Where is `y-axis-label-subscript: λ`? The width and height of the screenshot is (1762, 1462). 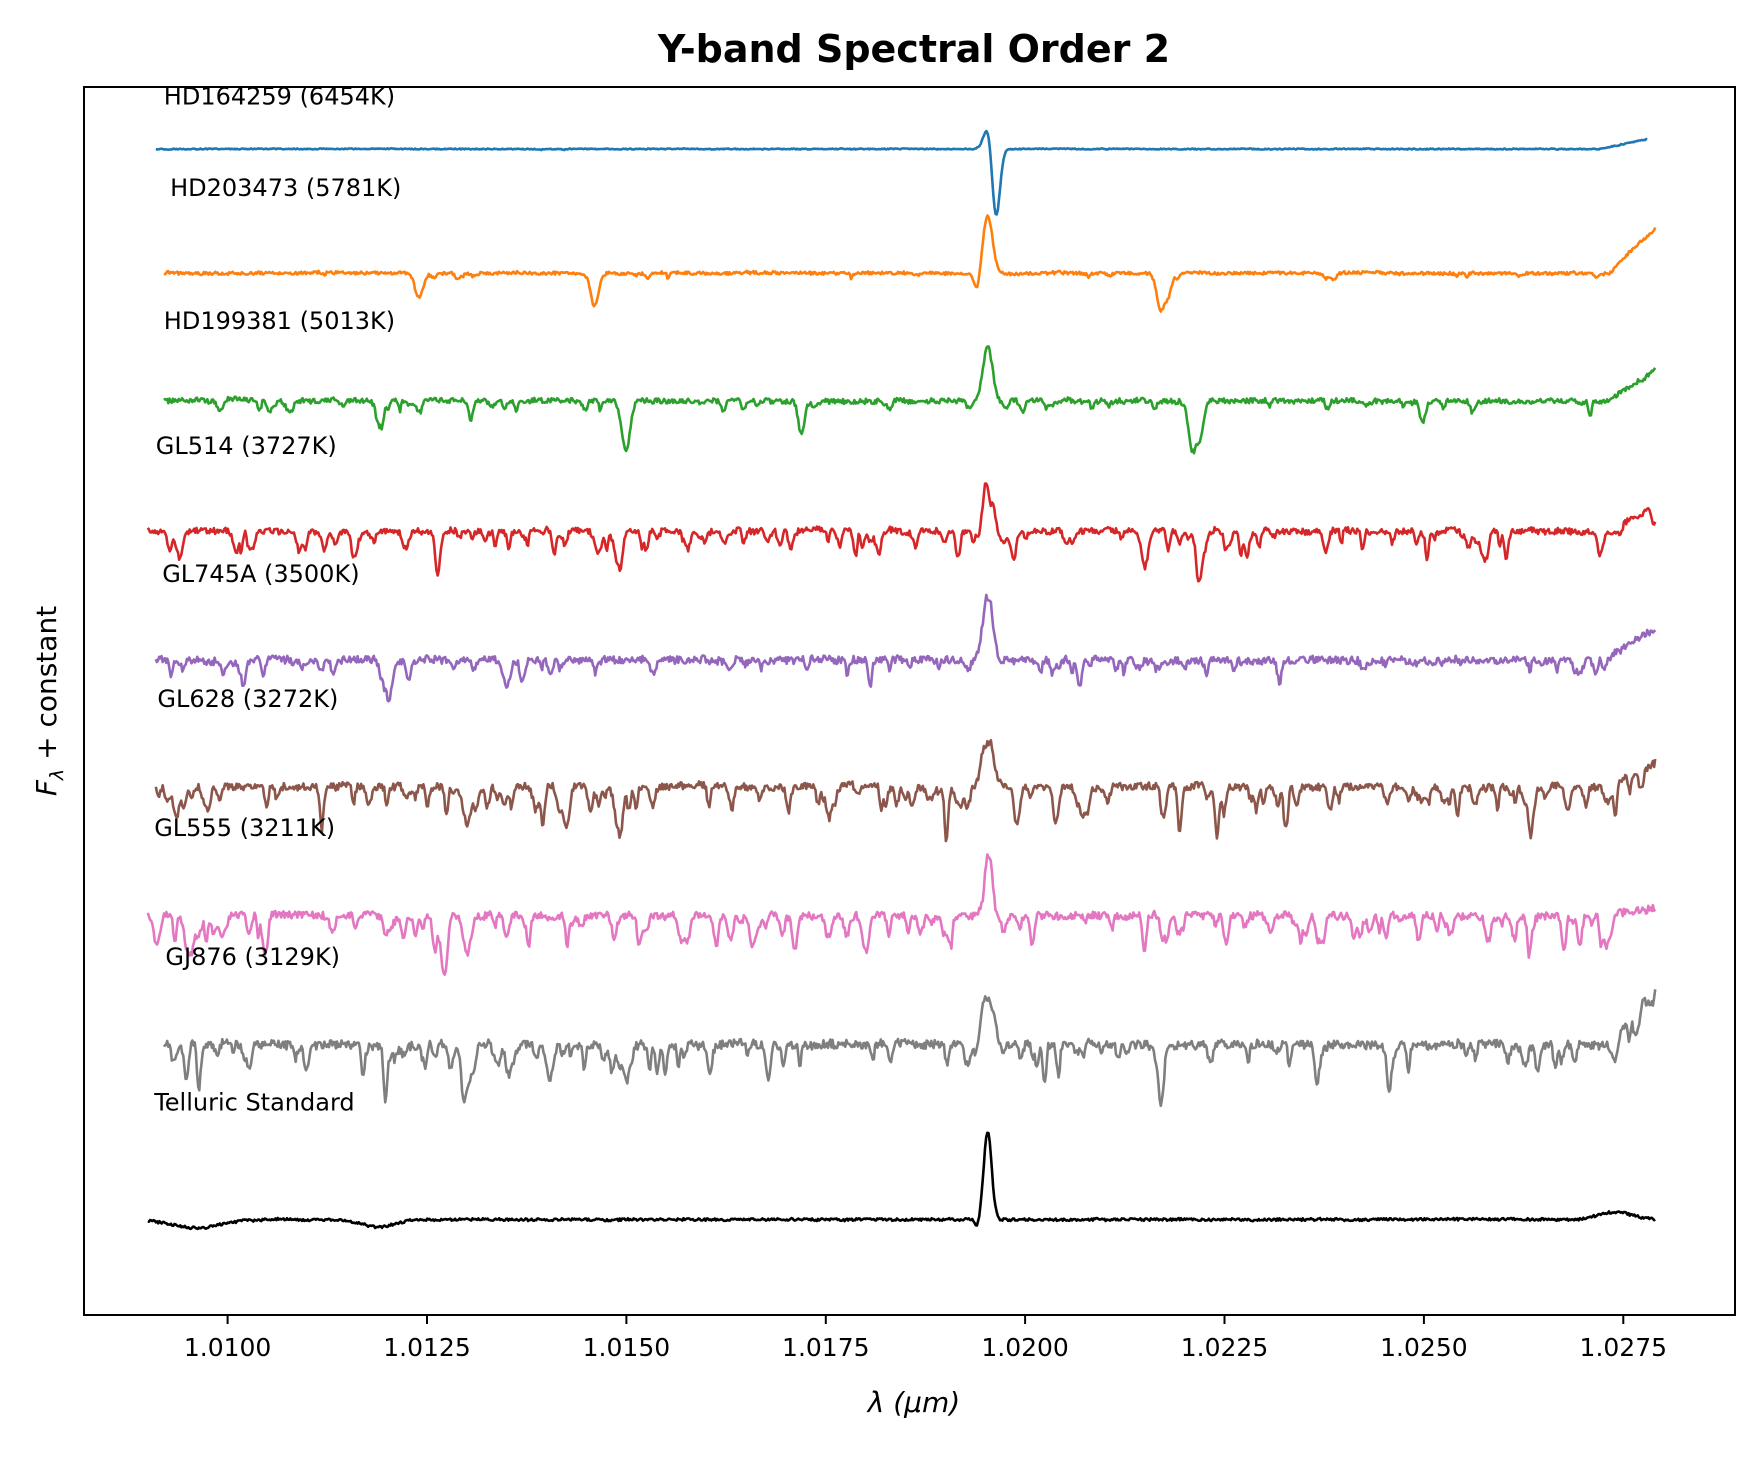
y-axis-label-subscript: λ is located at coordinates (57, 775).